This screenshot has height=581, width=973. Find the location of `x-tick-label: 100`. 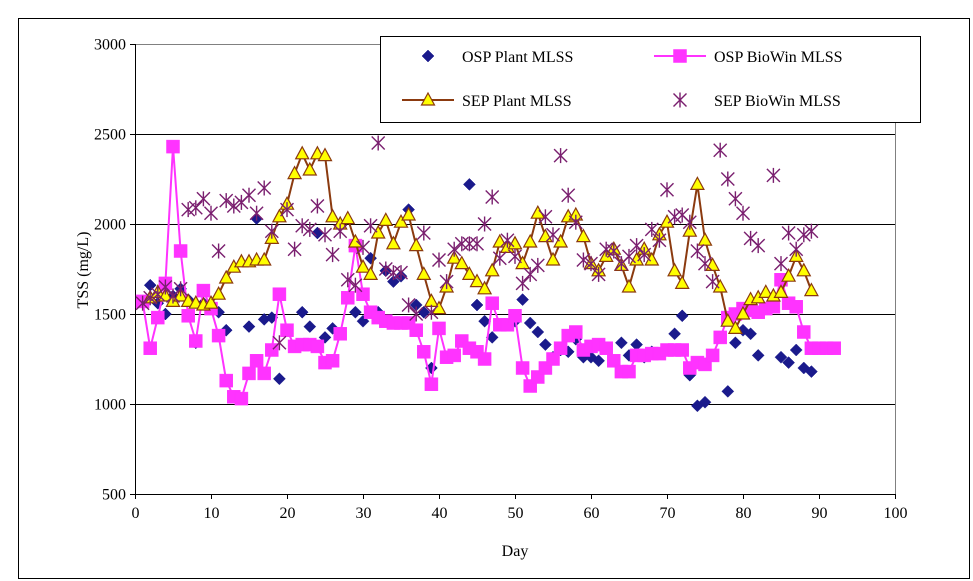

x-tick-label: 100 is located at coordinates (896, 513).